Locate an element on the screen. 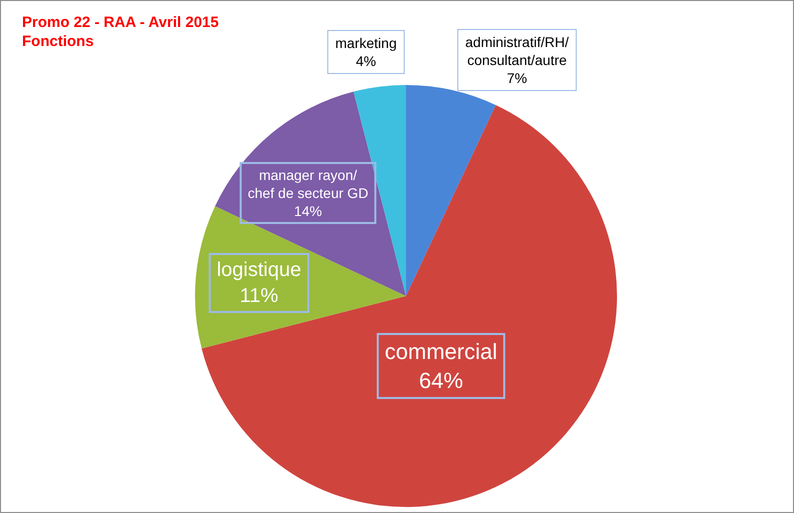 The height and width of the screenshot is (513, 794). slice-label: commercial is located at coordinates (441, 351).